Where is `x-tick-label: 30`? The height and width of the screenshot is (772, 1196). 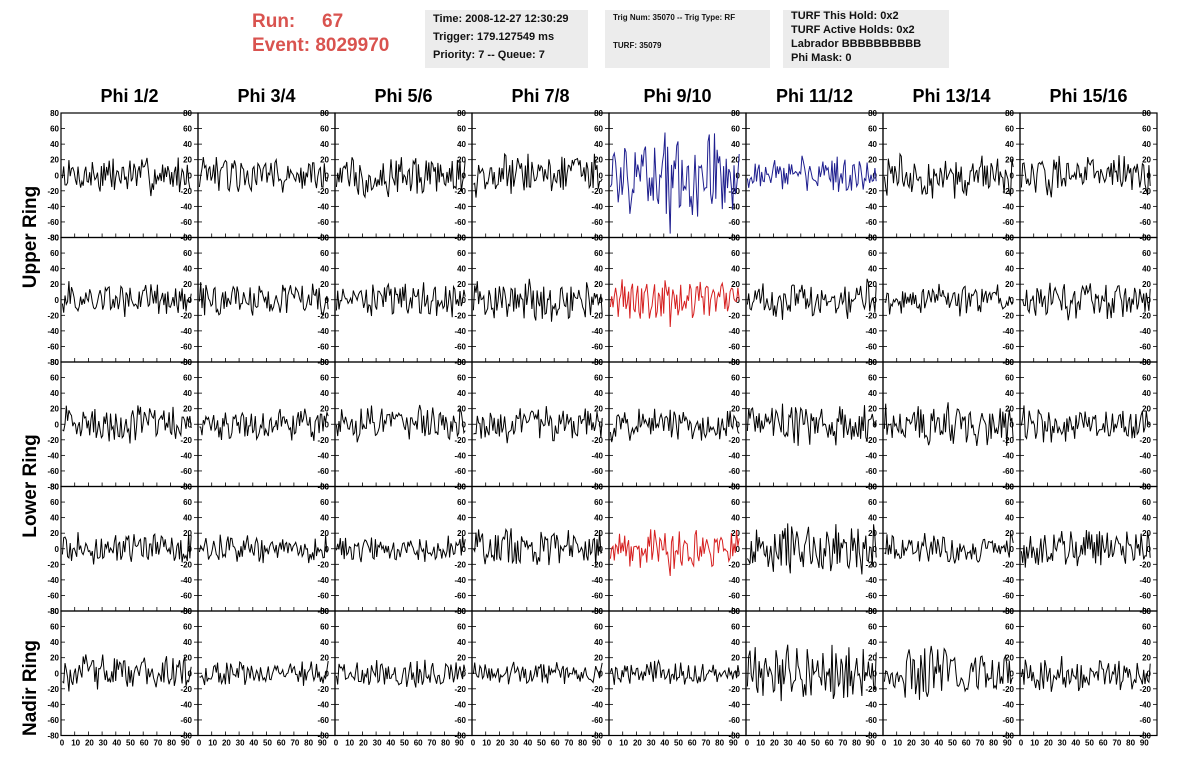 x-tick-label: 30 is located at coordinates (240, 743).